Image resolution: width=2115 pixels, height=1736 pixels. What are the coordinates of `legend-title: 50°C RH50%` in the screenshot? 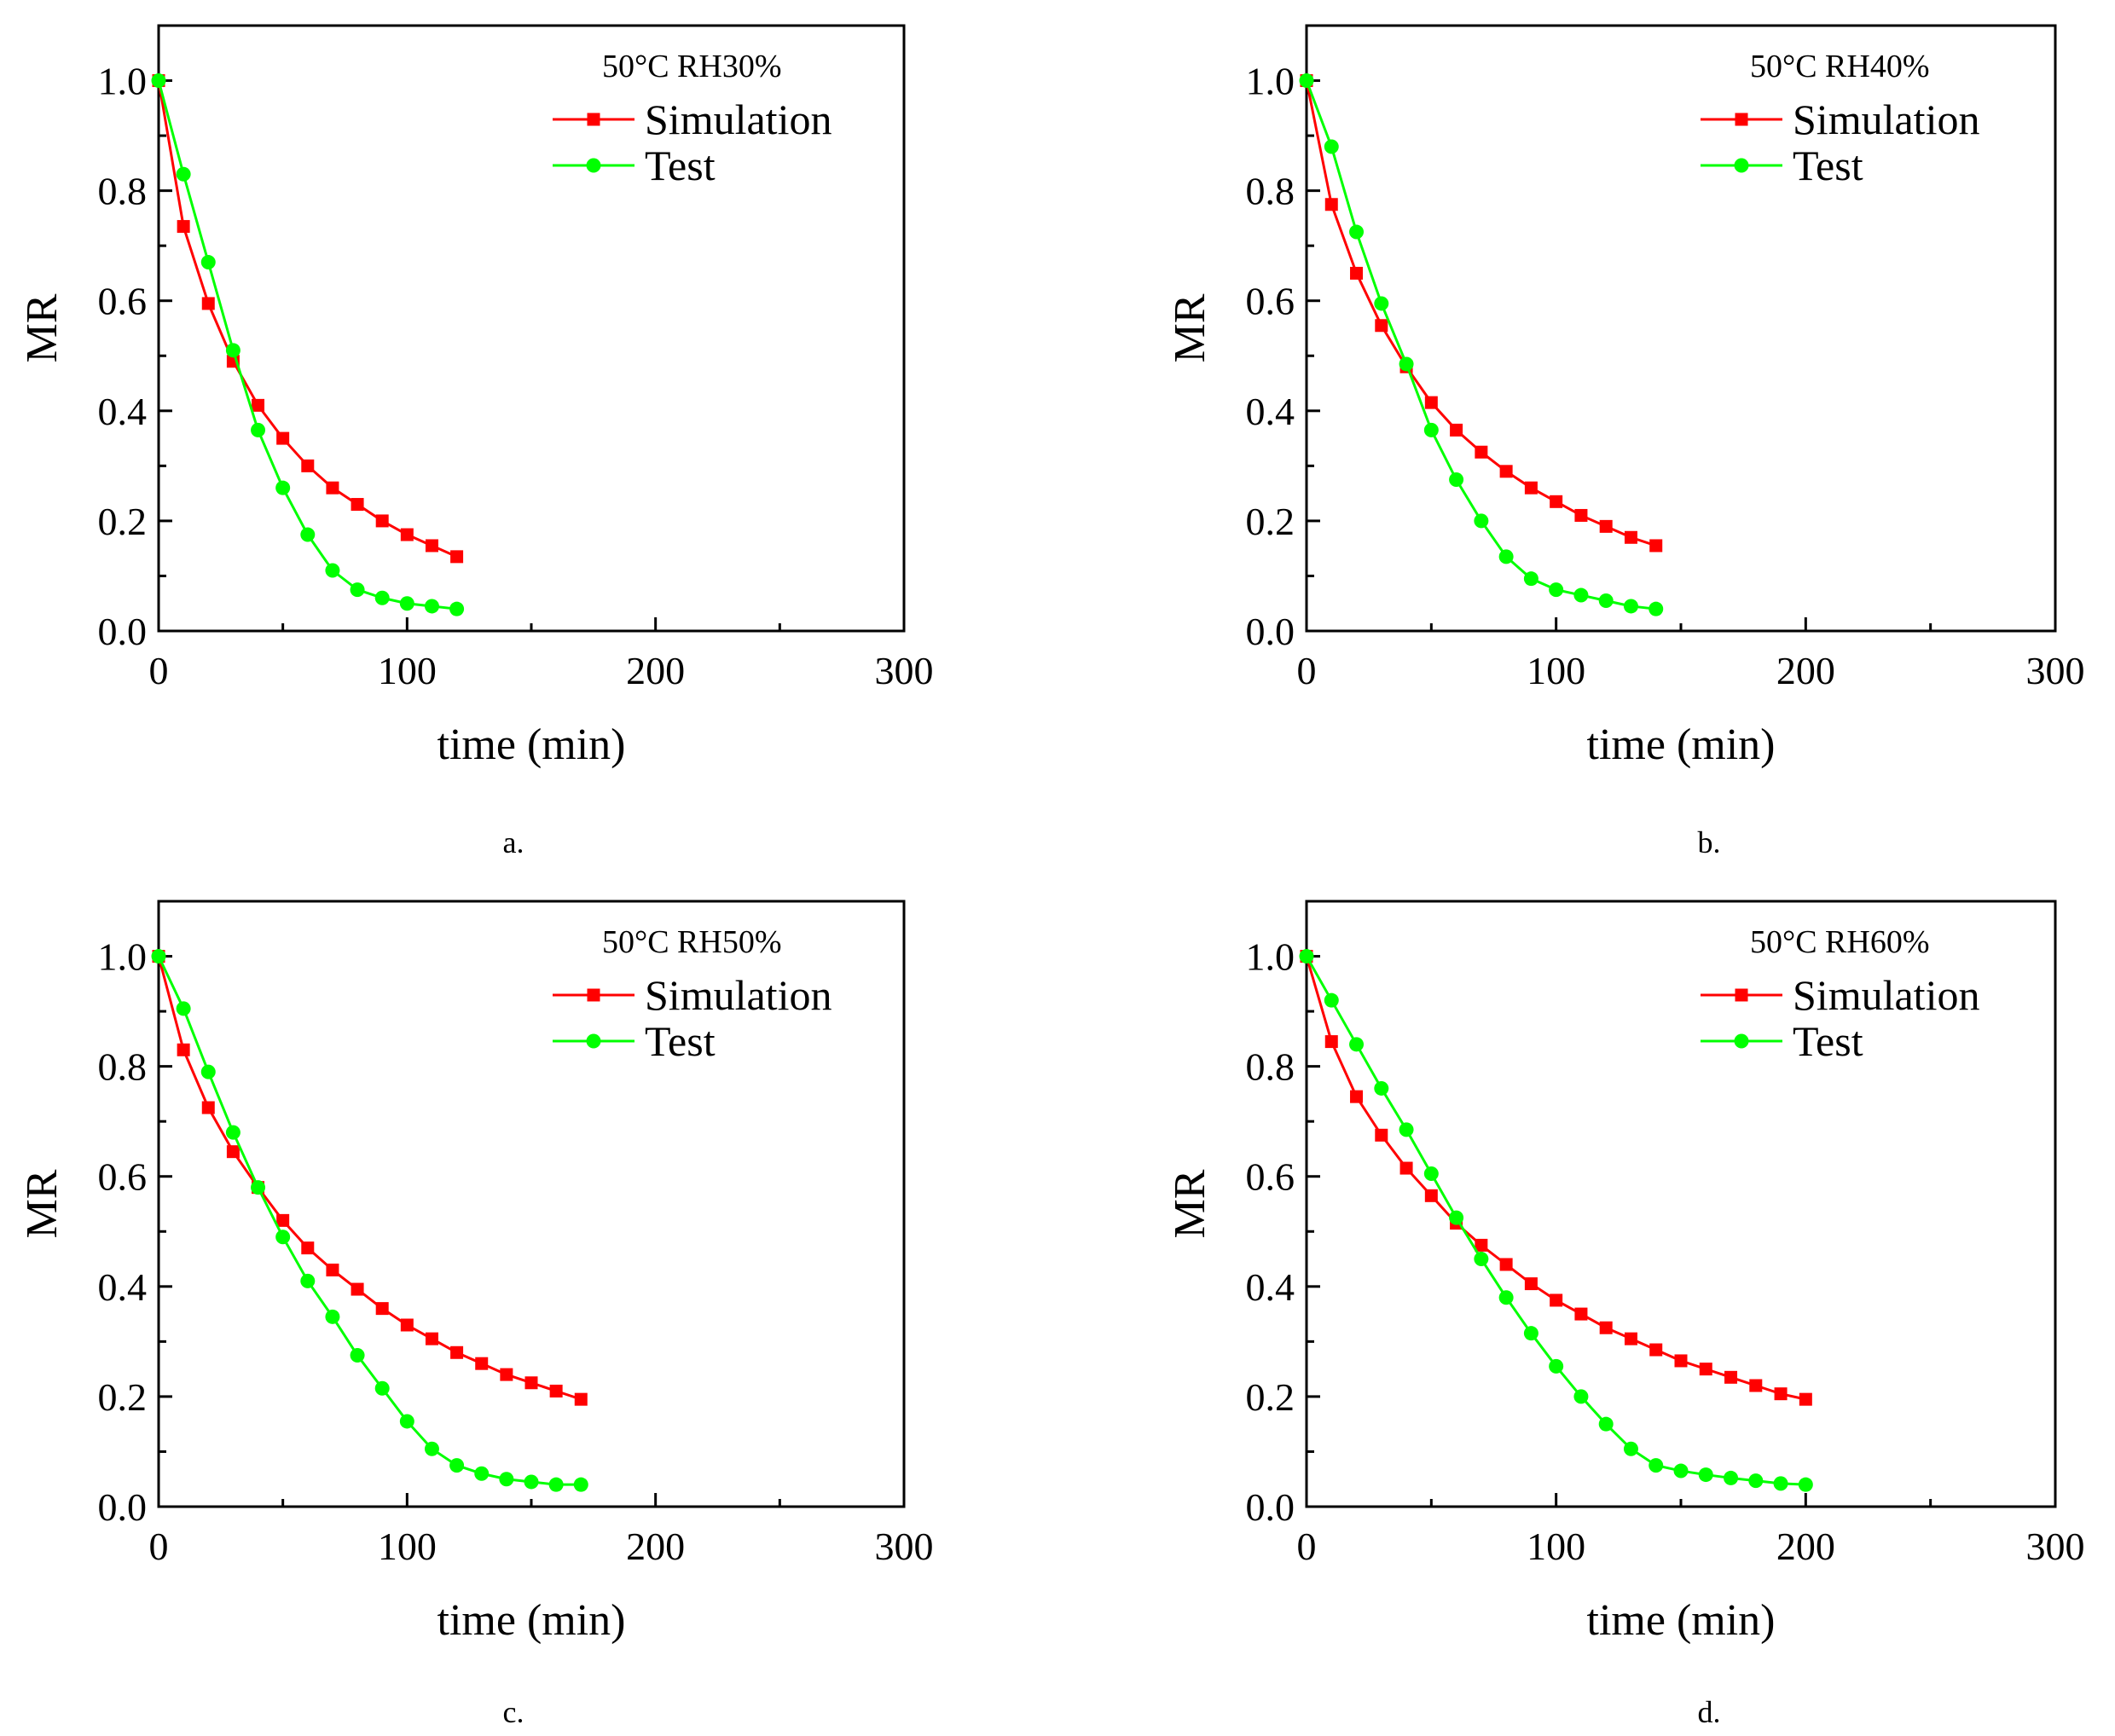 It's located at (691, 942).